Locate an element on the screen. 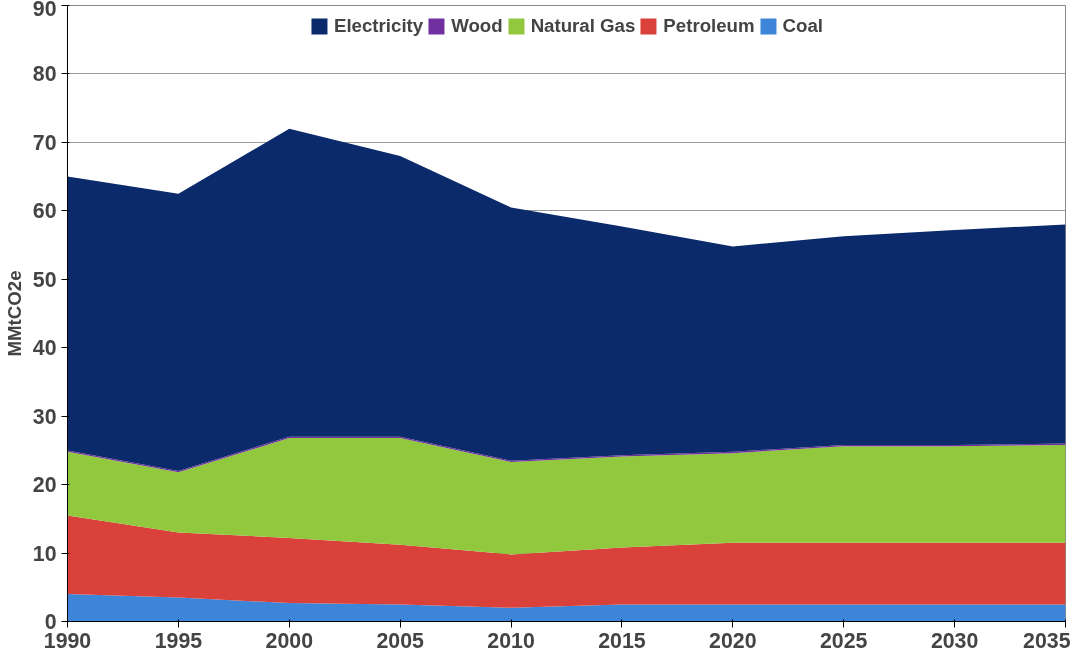 The width and height of the screenshot is (1084, 666). legend-label: Natural Gas is located at coordinates (583, 26).